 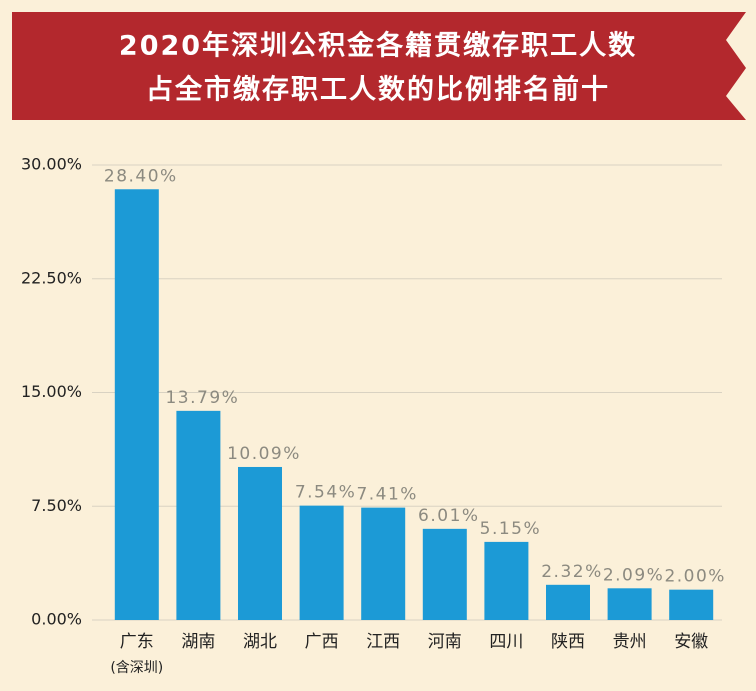 I want to click on x-tick-label: 广西, so click(x=322, y=642).